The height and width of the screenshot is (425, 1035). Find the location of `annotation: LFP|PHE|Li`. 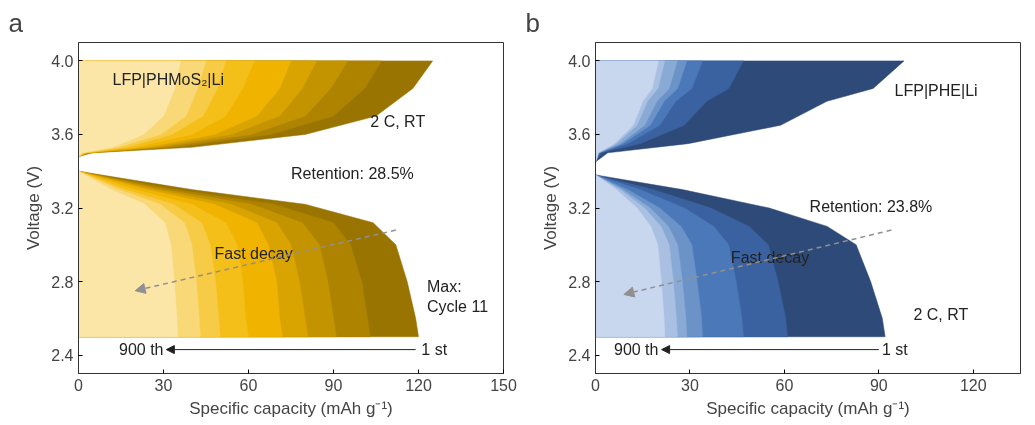

annotation: LFP|PHE|Li is located at coordinates (936, 90).